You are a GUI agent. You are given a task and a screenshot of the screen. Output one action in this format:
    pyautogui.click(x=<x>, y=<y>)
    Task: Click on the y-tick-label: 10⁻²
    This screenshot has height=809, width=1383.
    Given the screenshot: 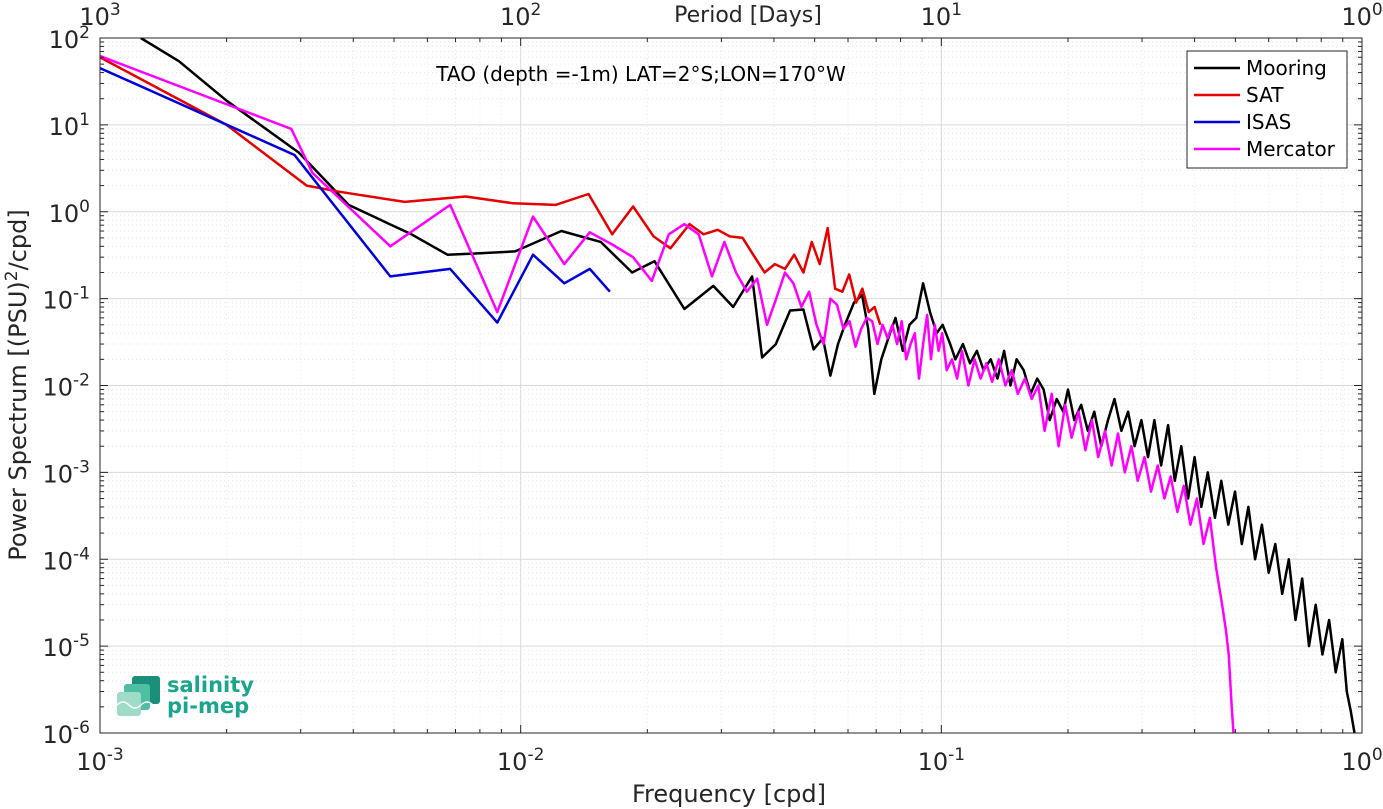 What is the action you would take?
    pyautogui.click(x=67, y=386)
    